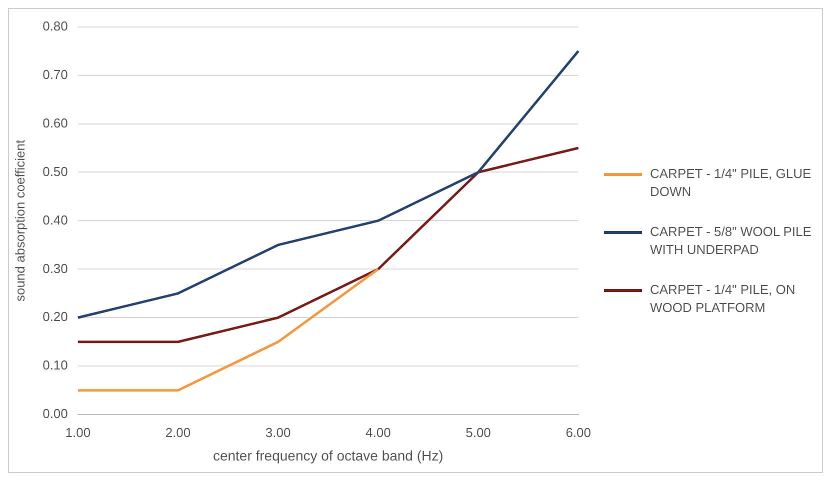  What do you see at coordinates (55, 74) in the screenshot?
I see `y-tick-label: 0.70` at bounding box center [55, 74].